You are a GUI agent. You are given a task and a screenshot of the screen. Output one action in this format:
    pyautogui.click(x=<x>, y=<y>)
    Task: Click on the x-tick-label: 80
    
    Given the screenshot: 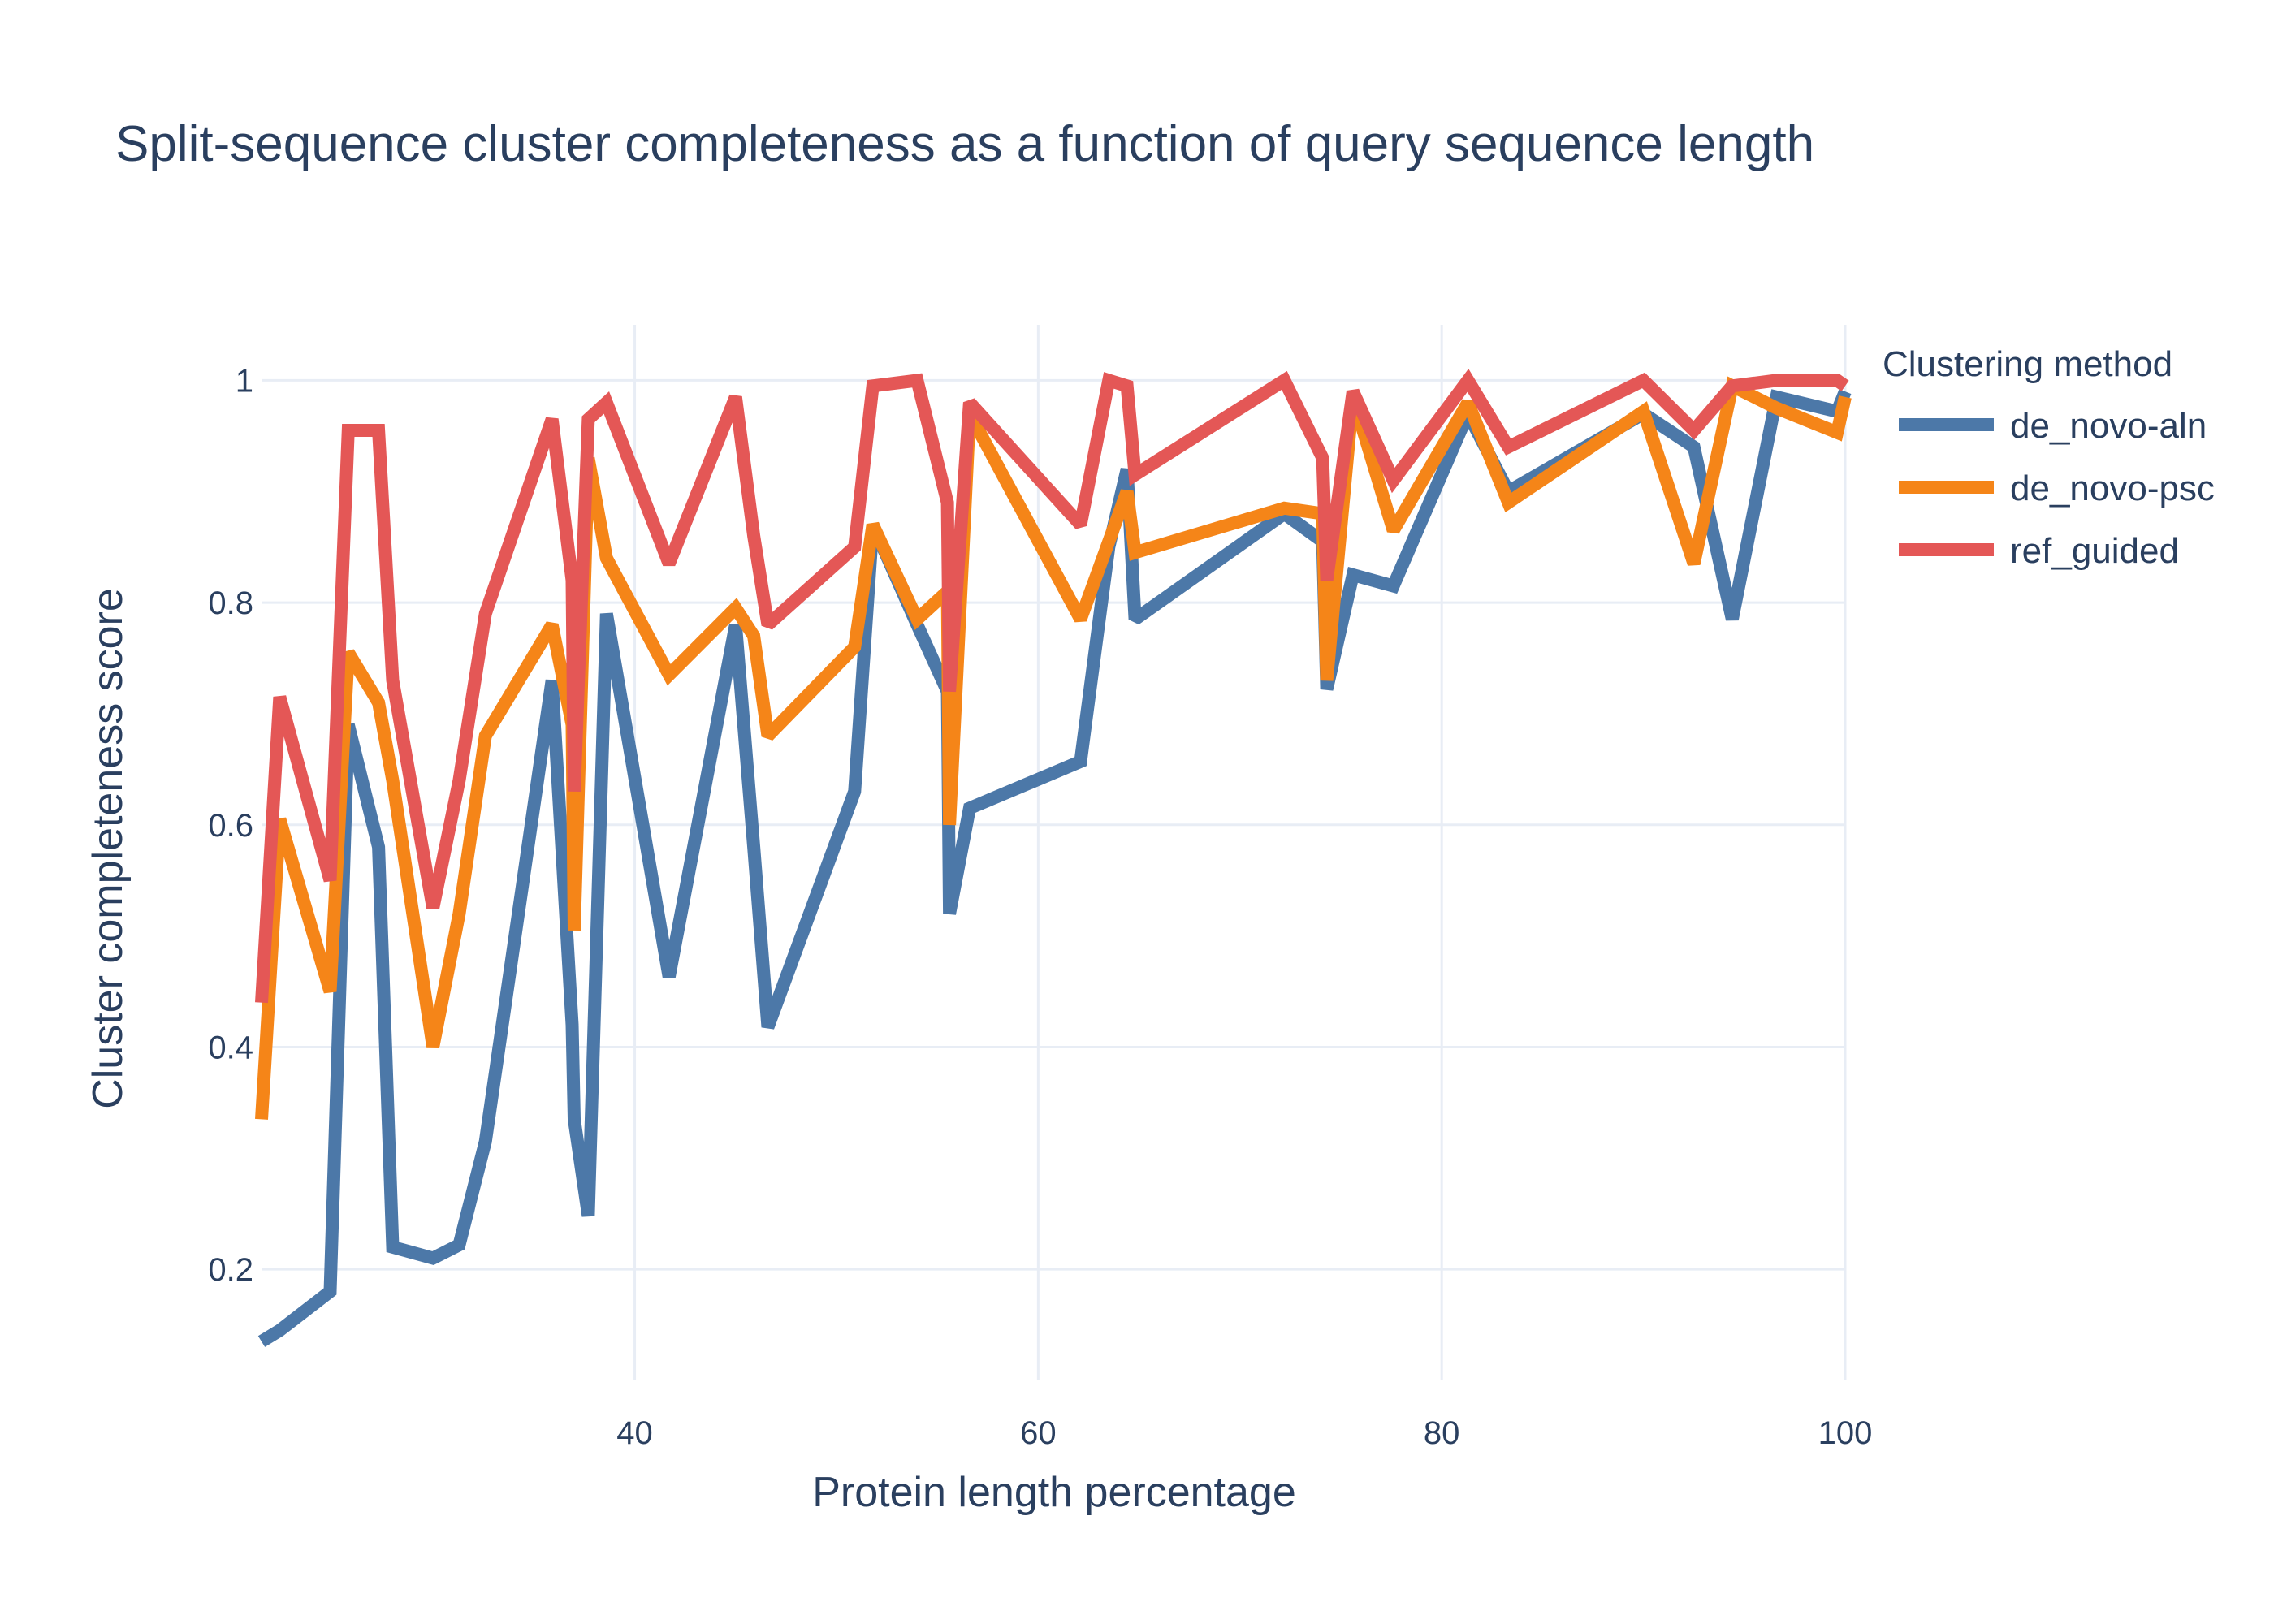 What is the action you would take?
    pyautogui.click(x=1442, y=1433)
    